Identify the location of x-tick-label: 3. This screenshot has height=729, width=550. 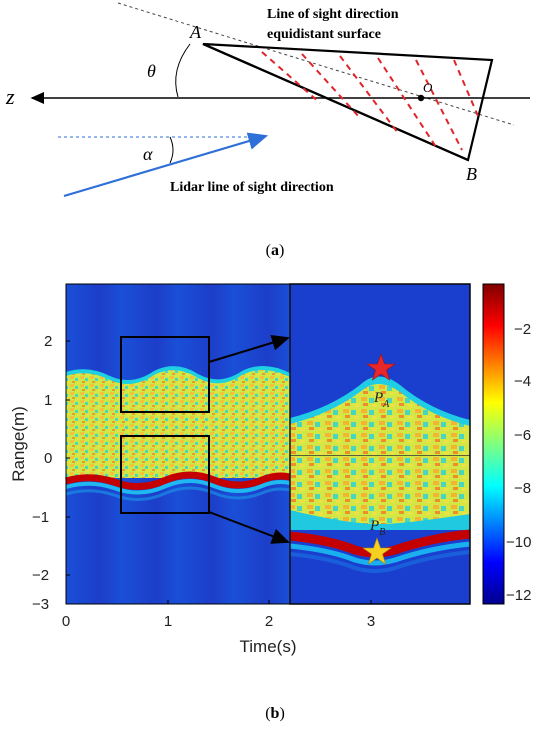
(371, 621).